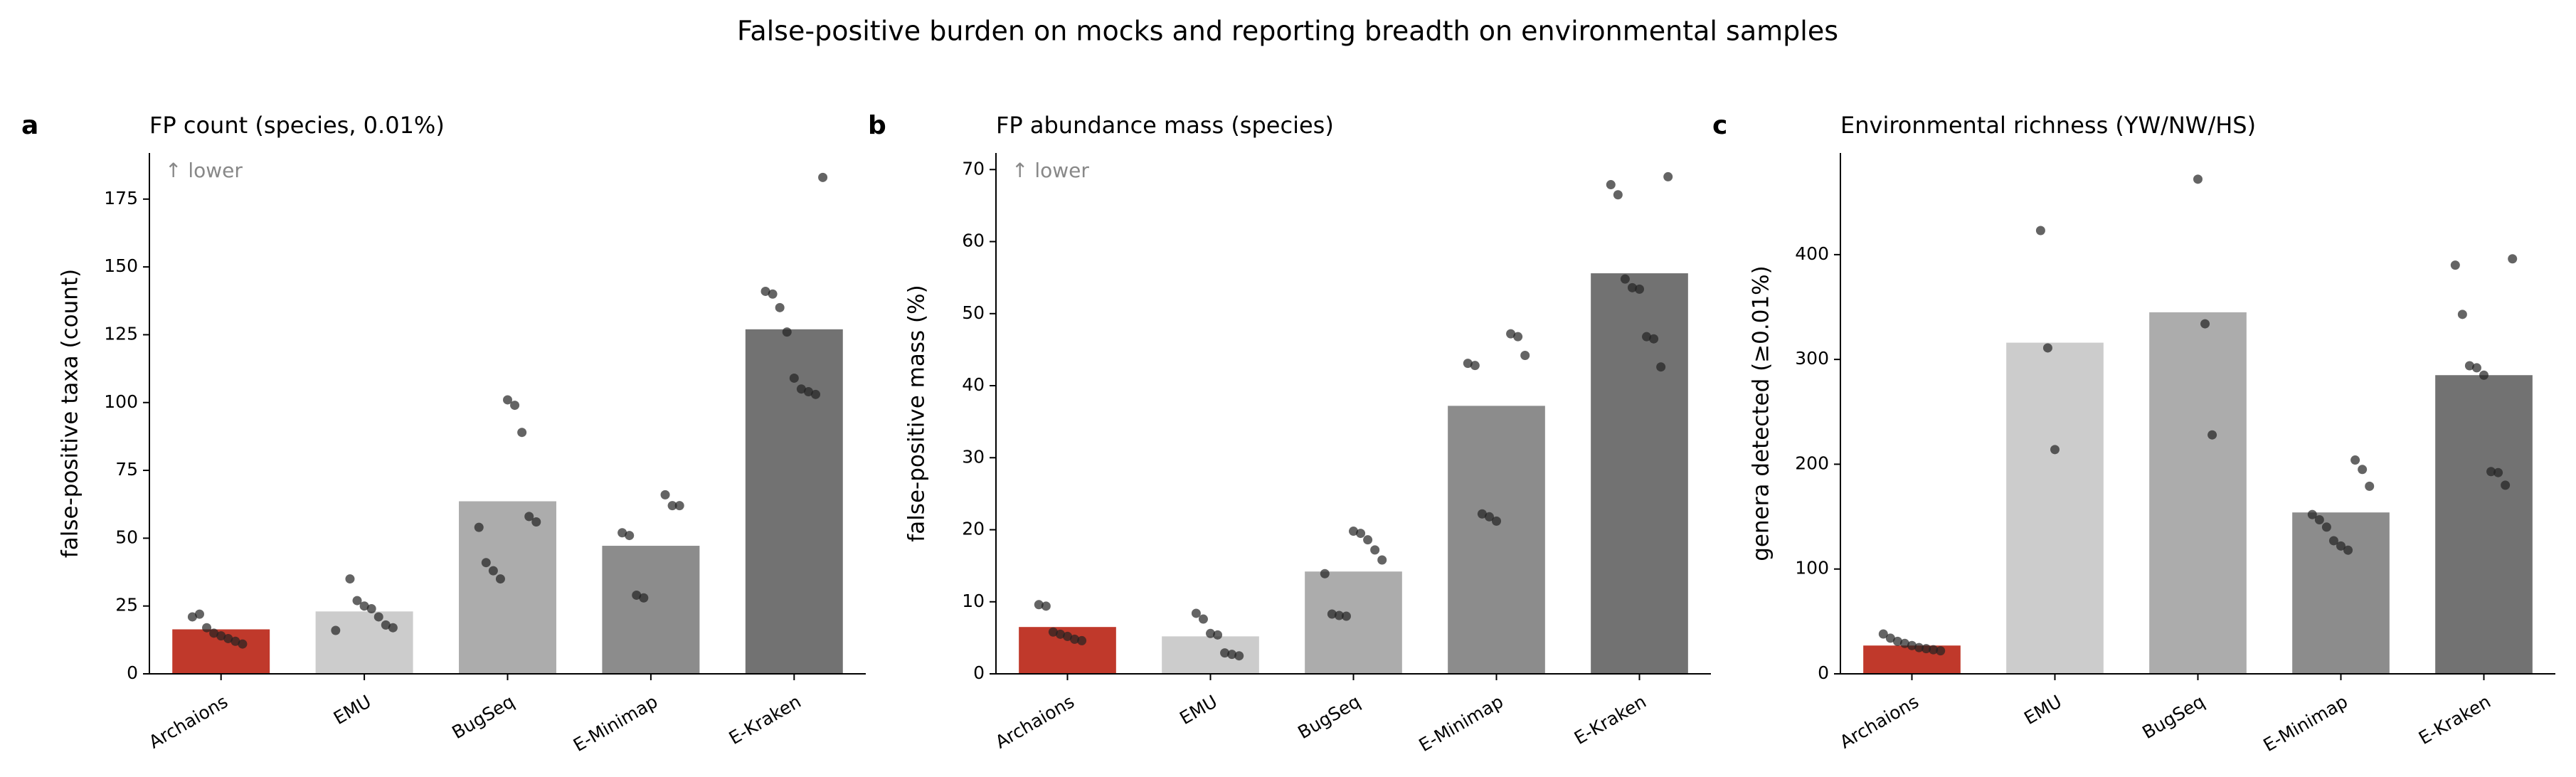  I want to click on y-axis-label: genera detected (≥0.01%), so click(1762, 413).